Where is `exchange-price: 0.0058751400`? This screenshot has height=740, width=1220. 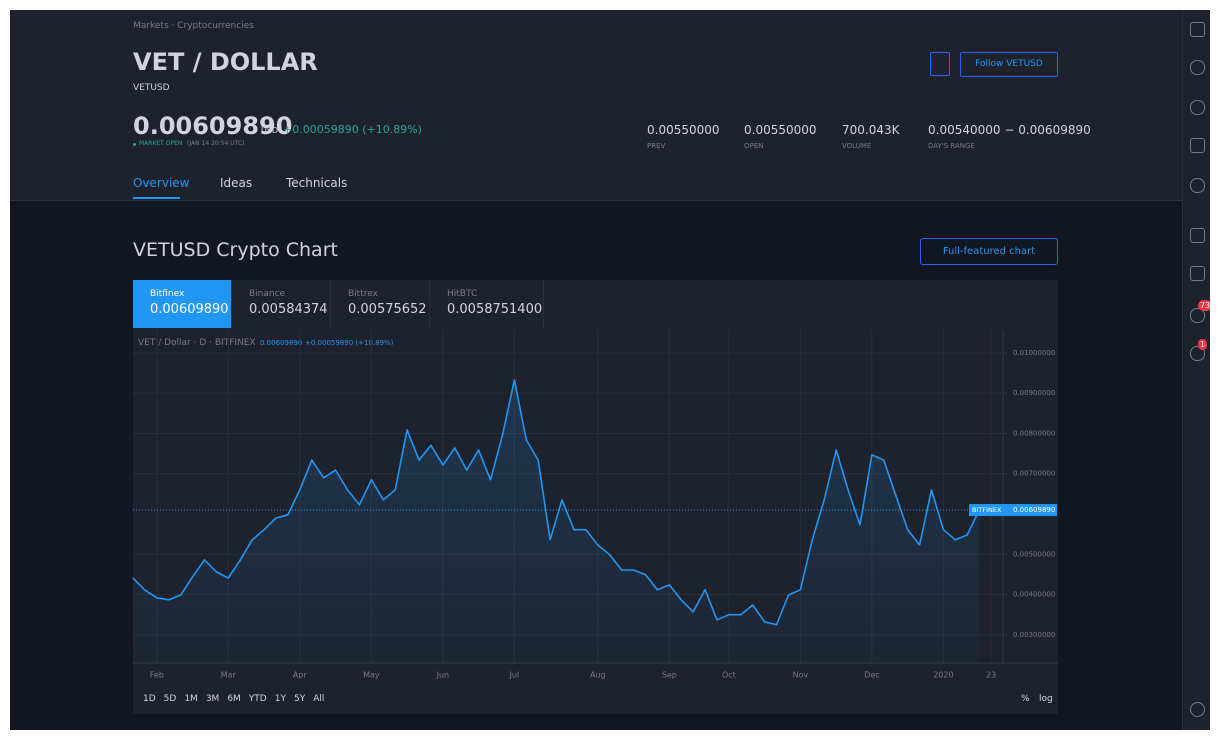 exchange-price: 0.0058751400 is located at coordinates (495, 309).